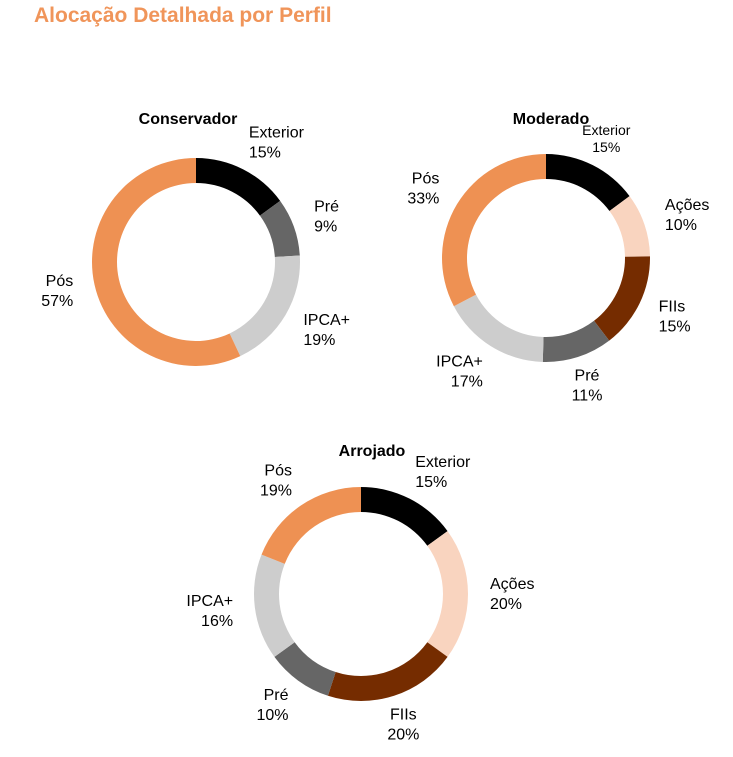 The image size is (733, 757). I want to click on slice-label-ipca-plus: IPCA+ 16%, so click(209, 611).